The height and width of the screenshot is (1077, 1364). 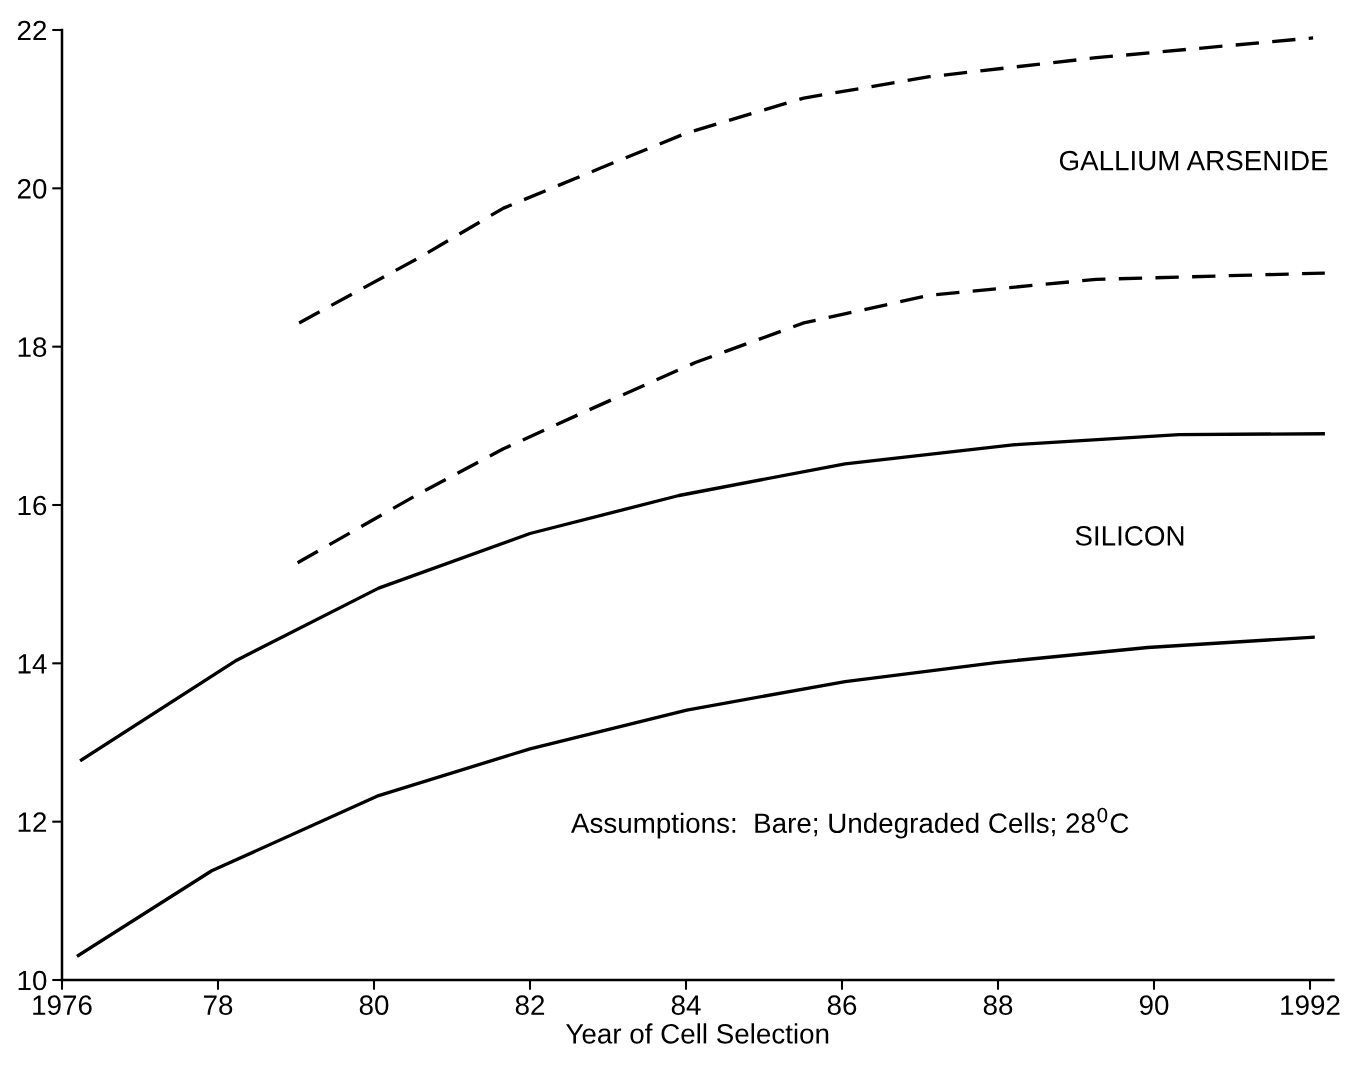 I want to click on x-tick-label: 82, so click(x=530, y=1005).